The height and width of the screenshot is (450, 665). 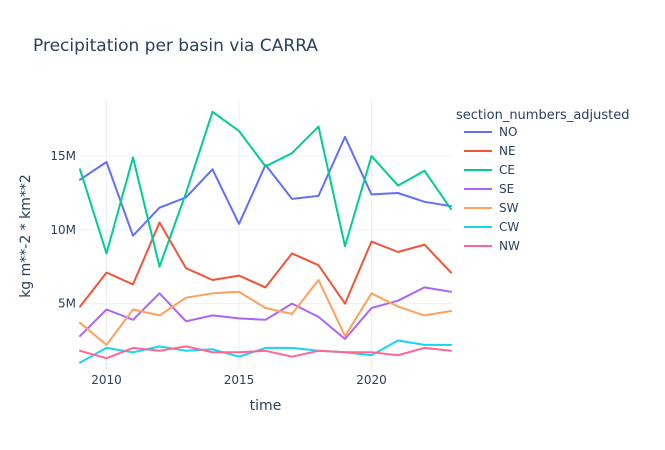 I want to click on legend-title: section_numbers_adjusted, so click(x=543, y=115).